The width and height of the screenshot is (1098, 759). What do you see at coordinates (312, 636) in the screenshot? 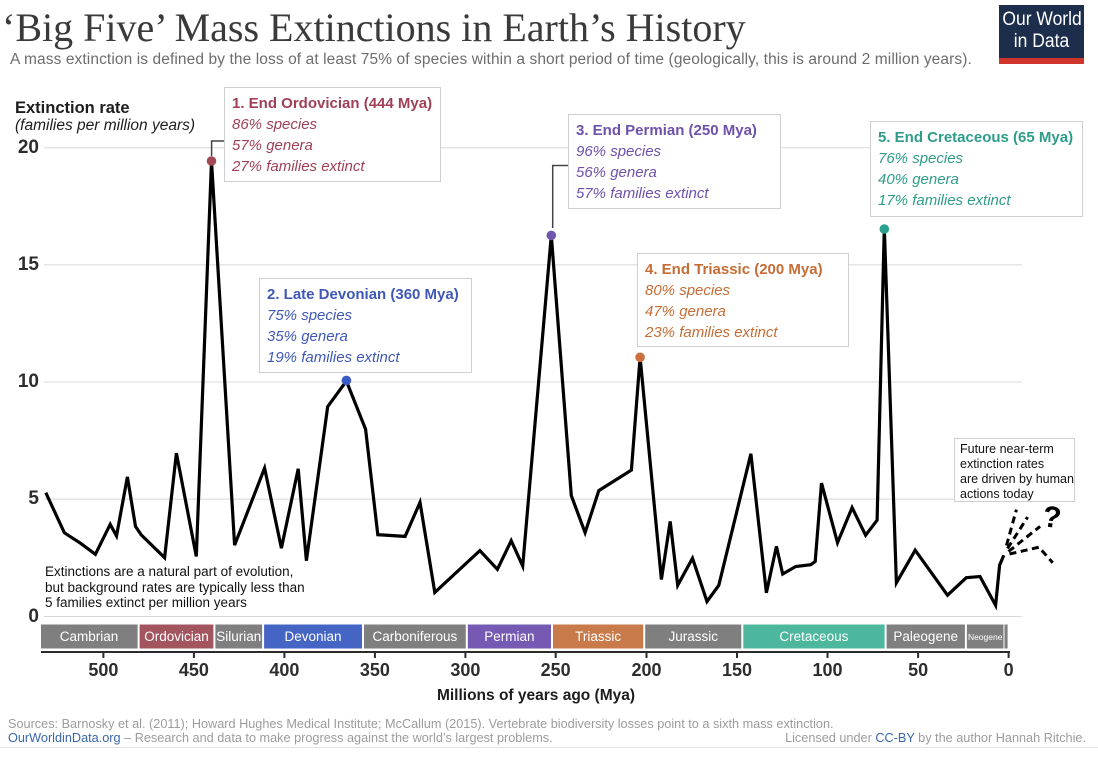
I see `svg-text: Devonian` at bounding box center [312, 636].